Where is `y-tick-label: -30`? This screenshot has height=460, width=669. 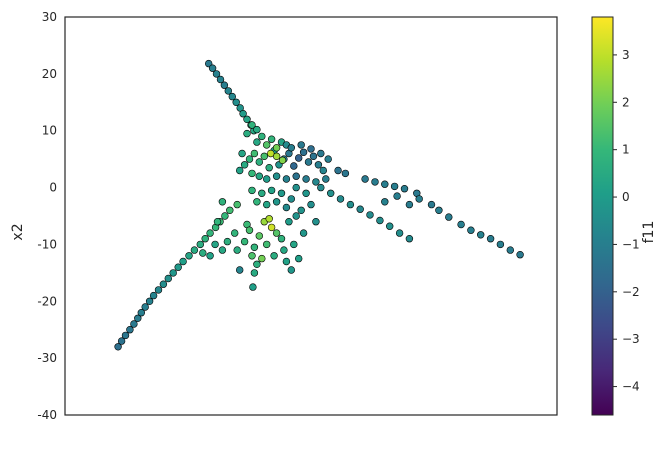 y-tick-label: -30 is located at coordinates (47, 358).